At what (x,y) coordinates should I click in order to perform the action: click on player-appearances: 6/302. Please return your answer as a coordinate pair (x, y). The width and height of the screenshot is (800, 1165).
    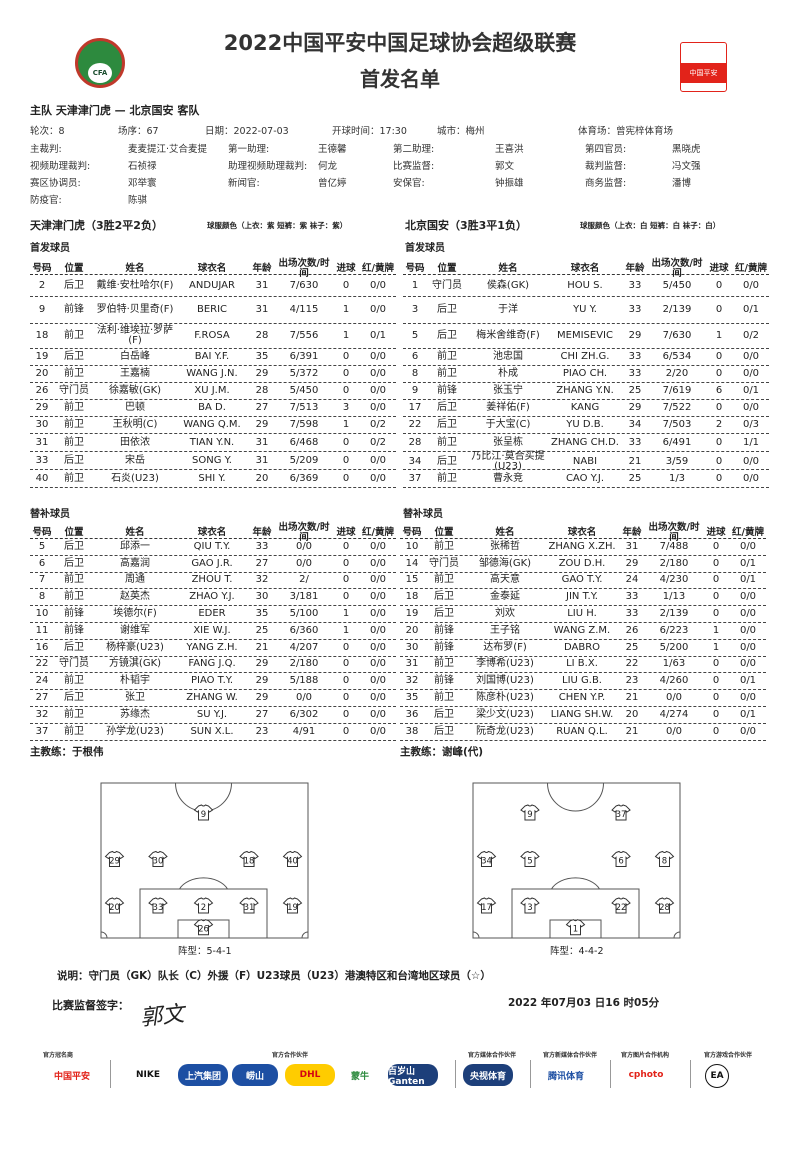
    Looking at the image, I should click on (304, 714).